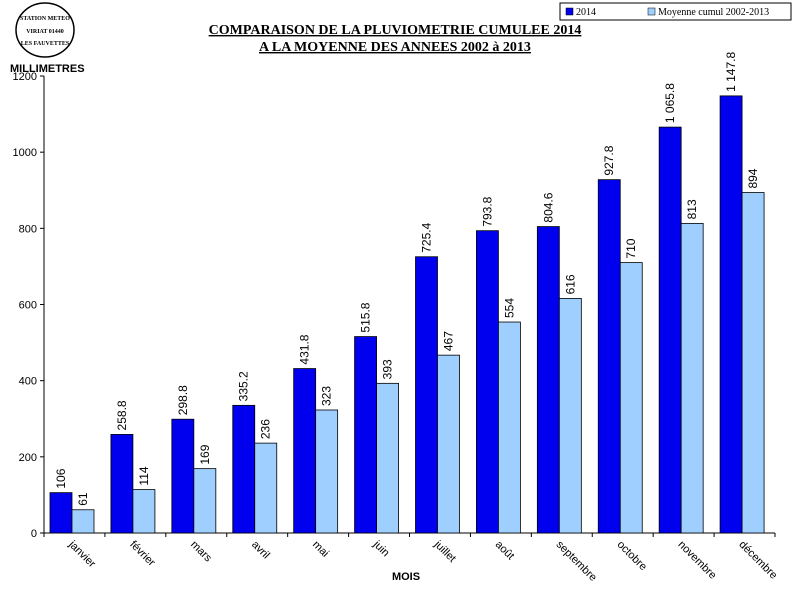 The image size is (796, 600). Describe the element at coordinates (205, 454) in the screenshot. I see `data-label: 169` at that location.